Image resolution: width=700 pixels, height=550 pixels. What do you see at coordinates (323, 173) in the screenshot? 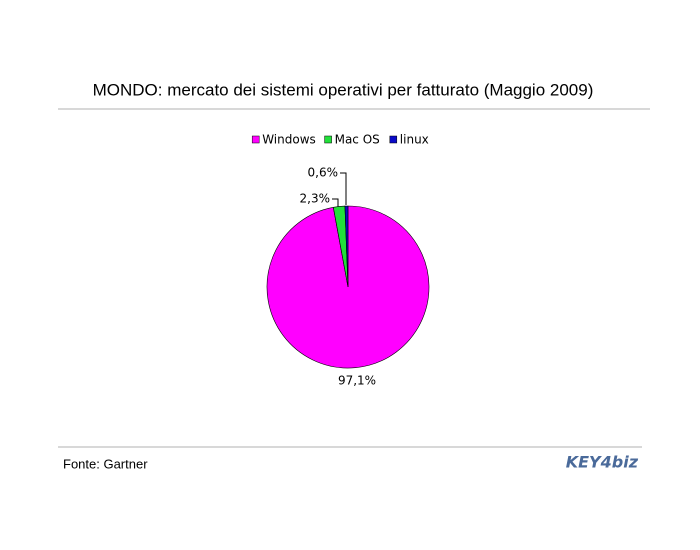
I see `data-label: 0,6%` at bounding box center [323, 173].